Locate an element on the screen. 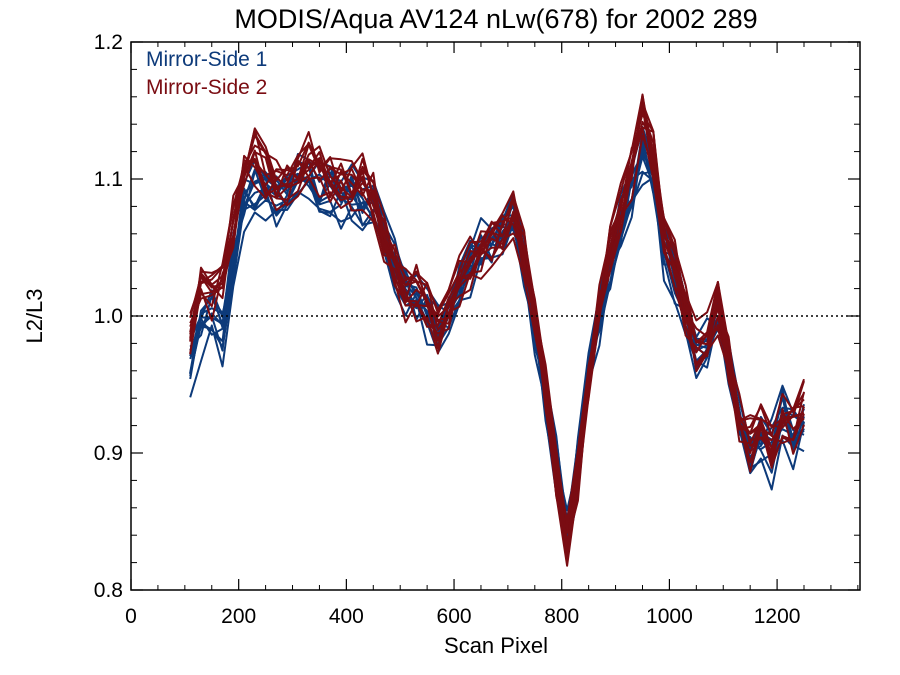 The height and width of the screenshot is (675, 900). legend-entry-2: Mirror-Side 2 is located at coordinates (206, 87).